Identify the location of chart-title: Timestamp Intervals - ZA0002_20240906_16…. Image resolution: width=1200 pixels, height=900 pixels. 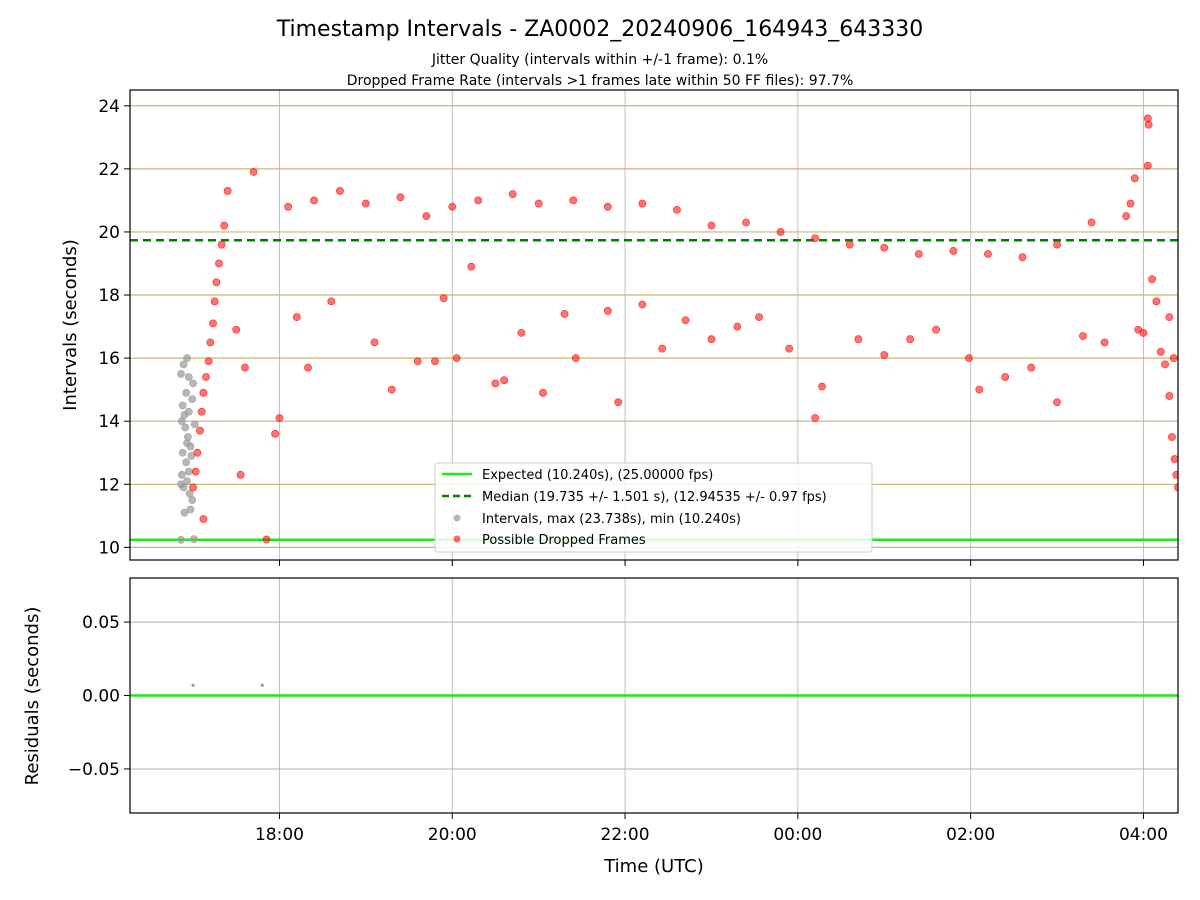
(600, 29).